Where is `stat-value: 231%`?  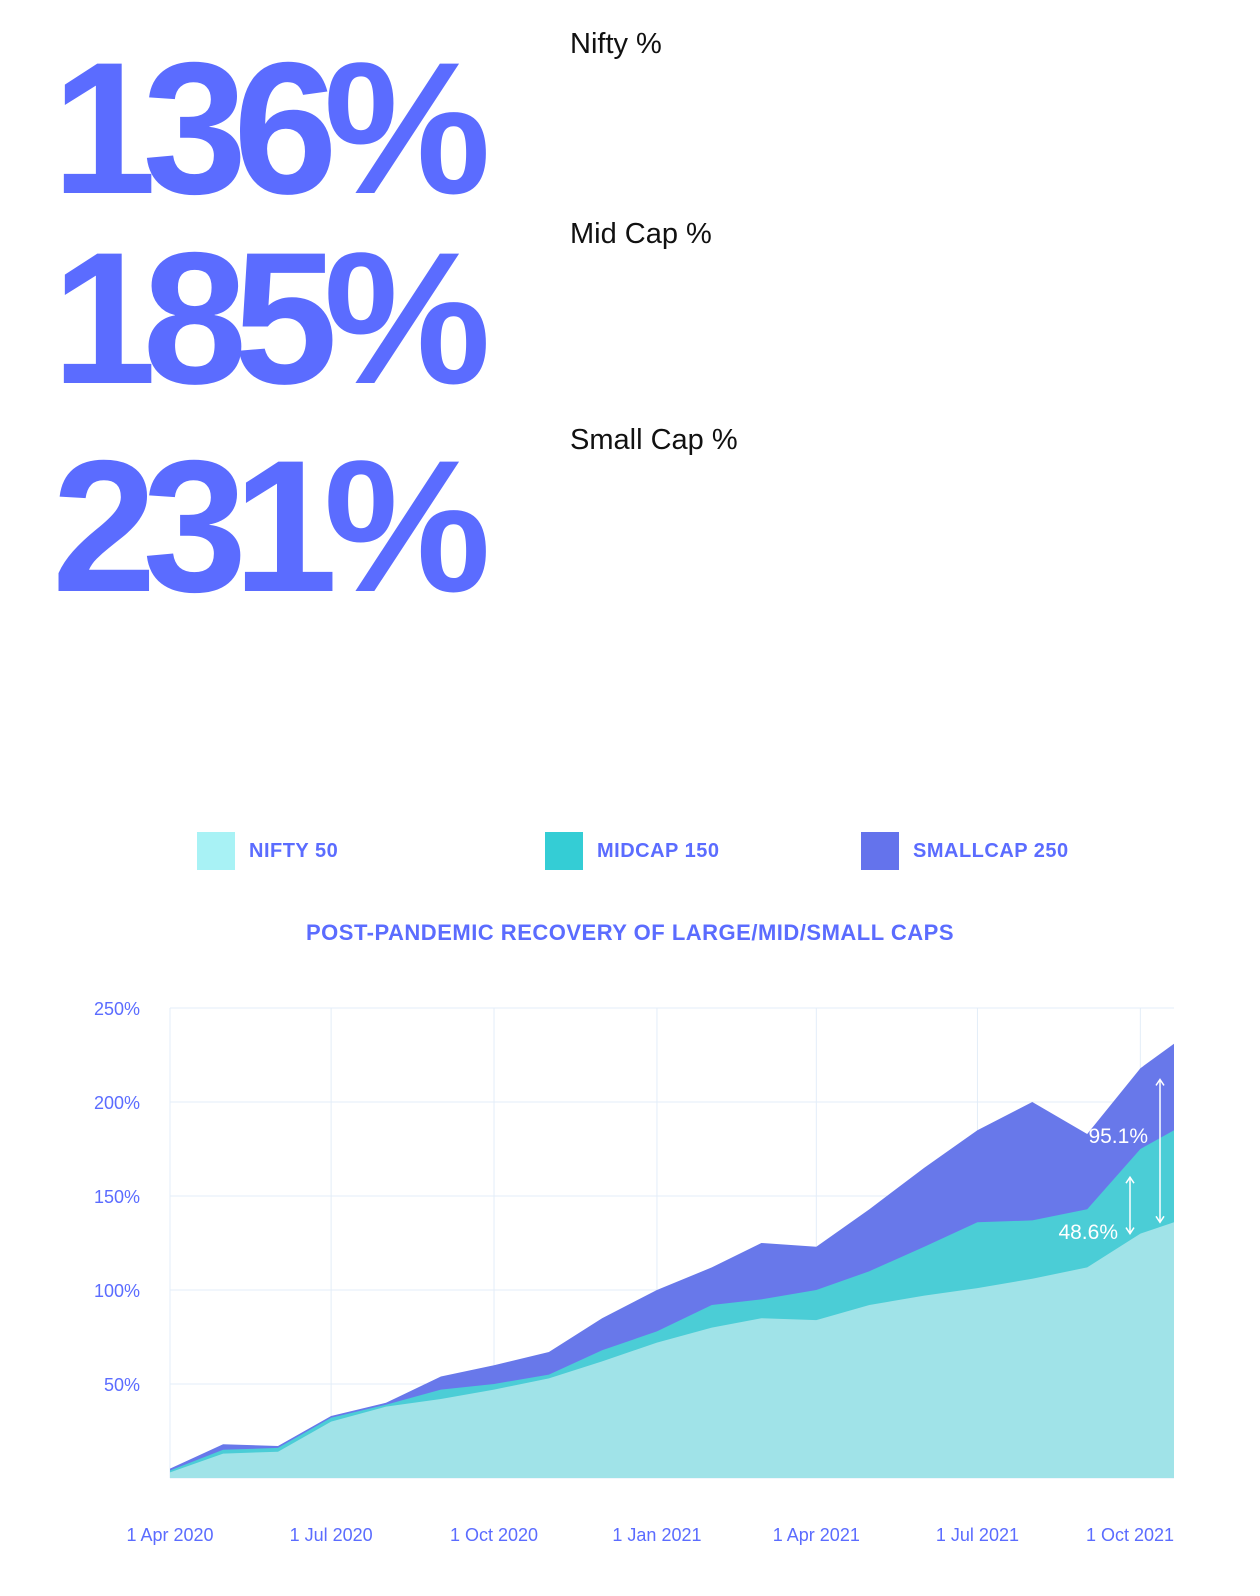 stat-value: 231% is located at coordinates (271, 526).